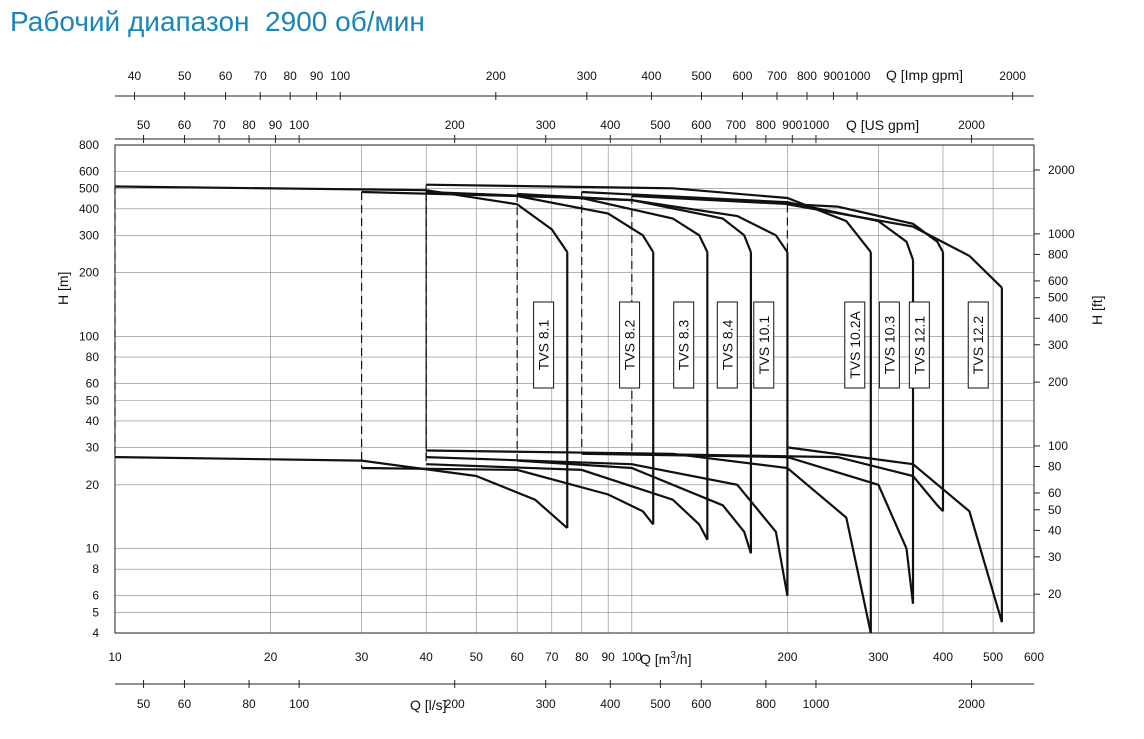 The image size is (1144, 739). I want to click on x-imp-tick-label: 1000, so click(857, 76).